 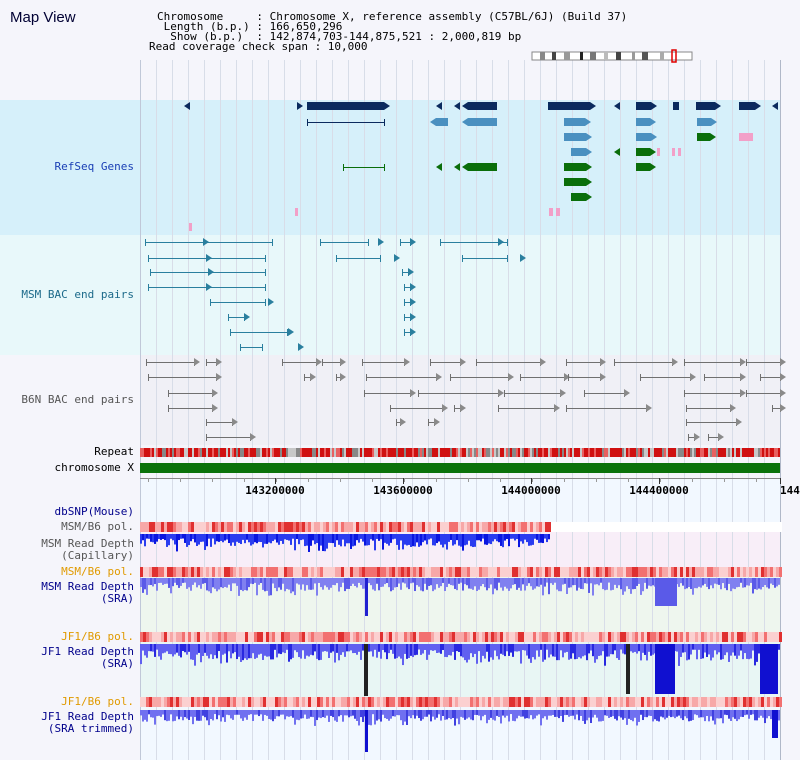 I want to click on track-label-msm-depth-capillary: MSM Read Depth (Capillary), so click(x=87, y=549).